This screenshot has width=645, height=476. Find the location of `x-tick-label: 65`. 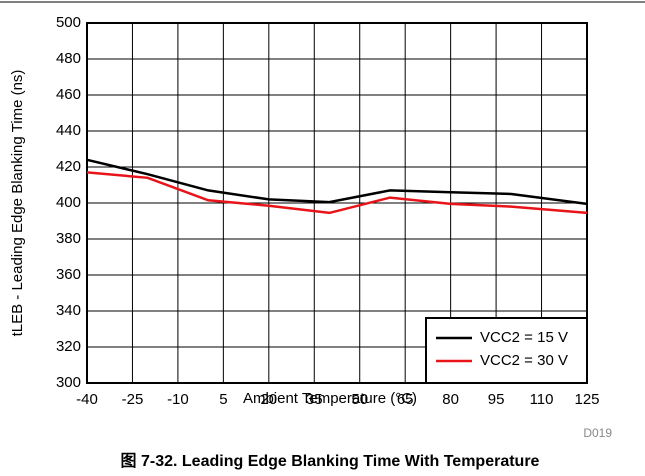

x-tick-label: 65 is located at coordinates (405, 399).